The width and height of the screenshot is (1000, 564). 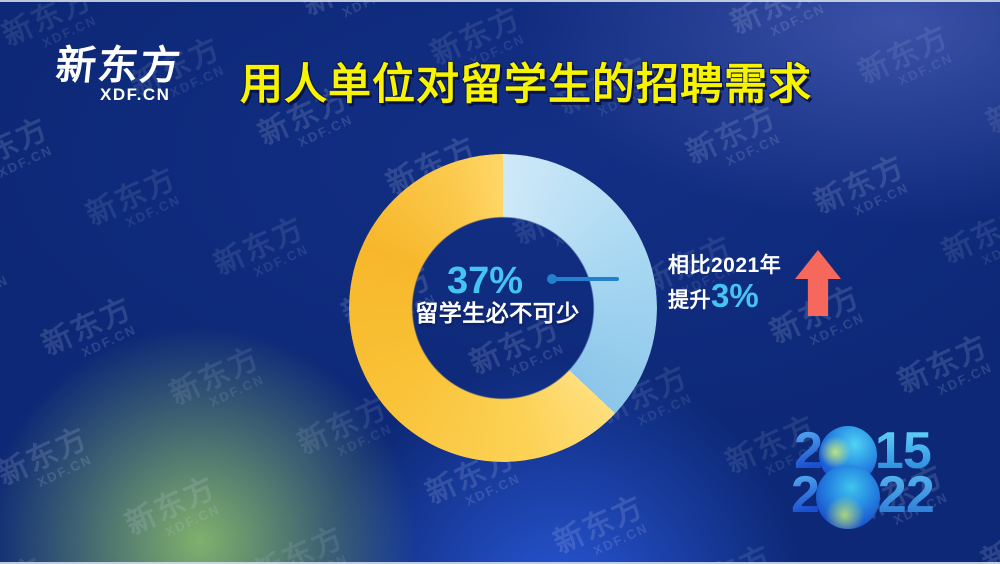 What do you see at coordinates (587, 279) in the screenshot?
I see `leader-line` at bounding box center [587, 279].